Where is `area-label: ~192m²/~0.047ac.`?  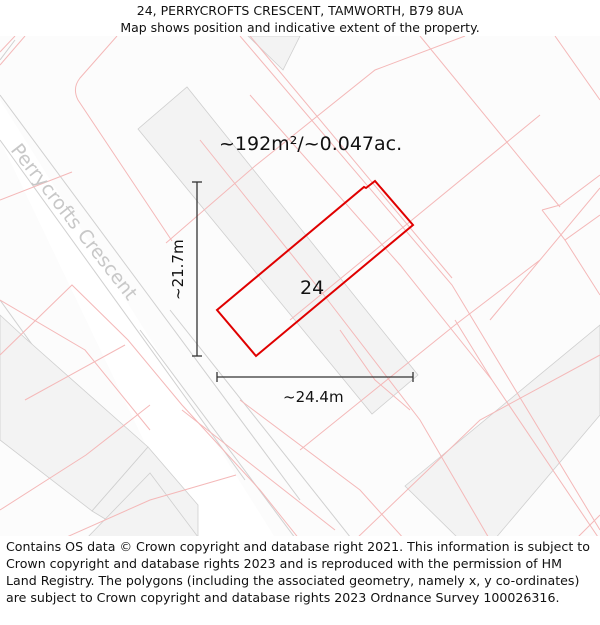 area-label: ~192m²/~0.047ac. is located at coordinates (310, 144).